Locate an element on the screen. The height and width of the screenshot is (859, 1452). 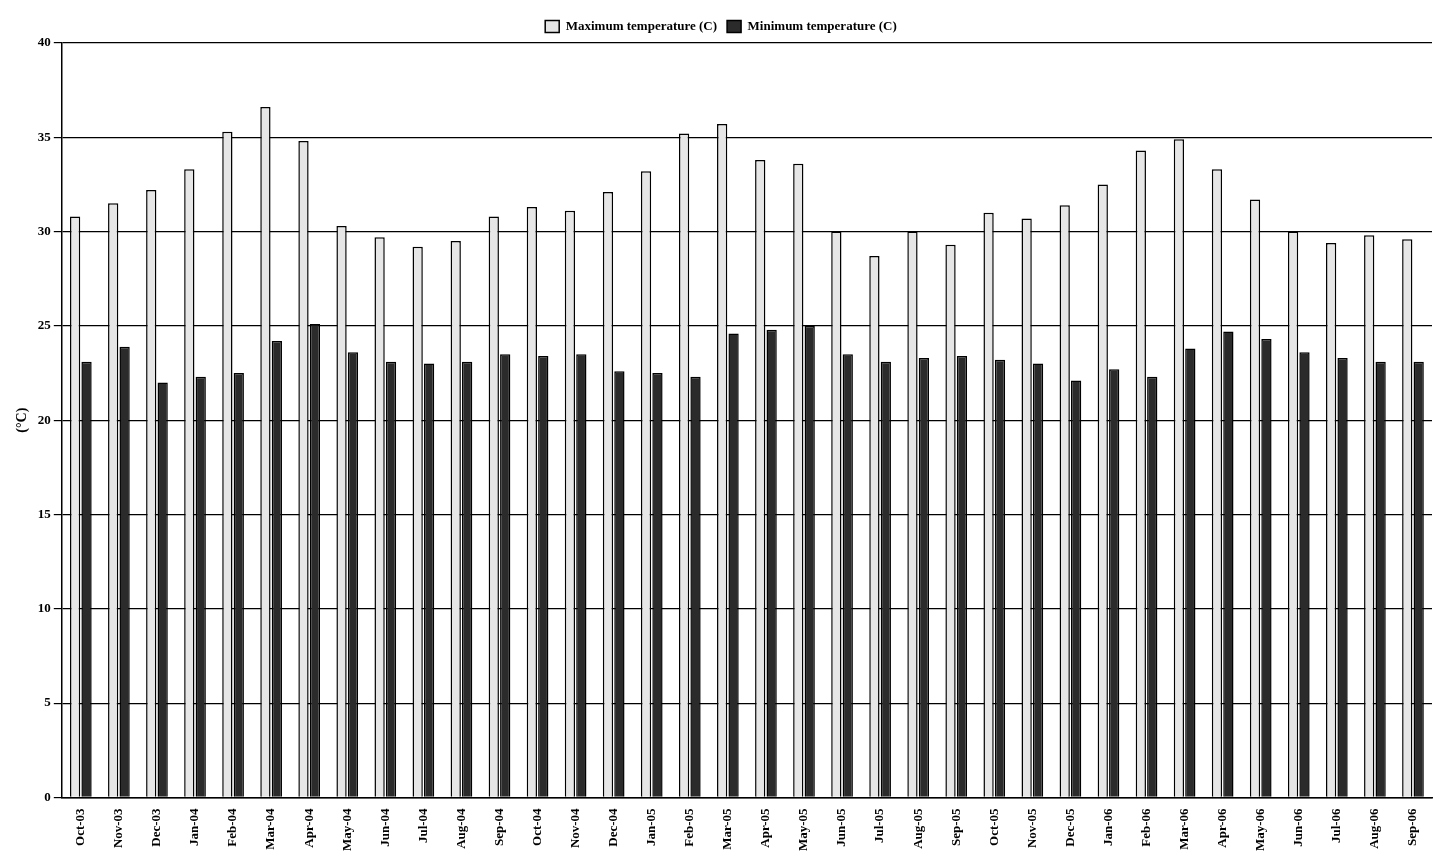
x-tick-label: Feb-06 is located at coordinates (1145, 827).